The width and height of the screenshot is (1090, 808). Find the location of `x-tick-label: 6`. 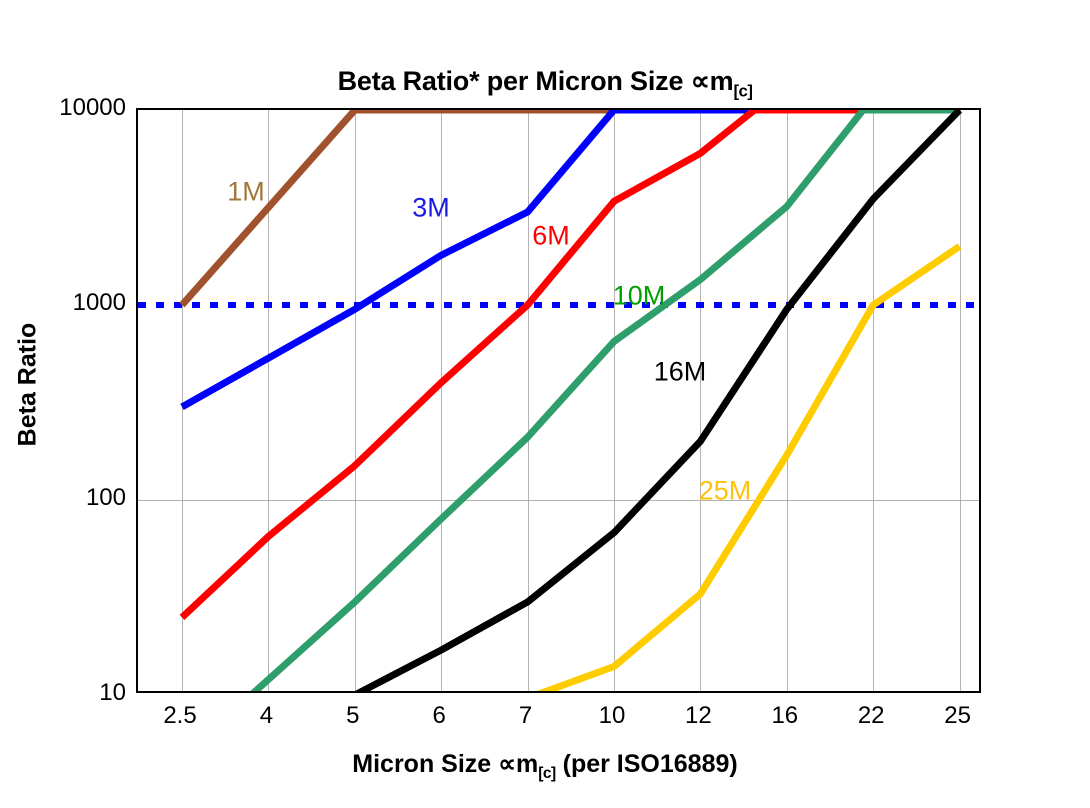

x-tick-label: 6 is located at coordinates (439, 715).